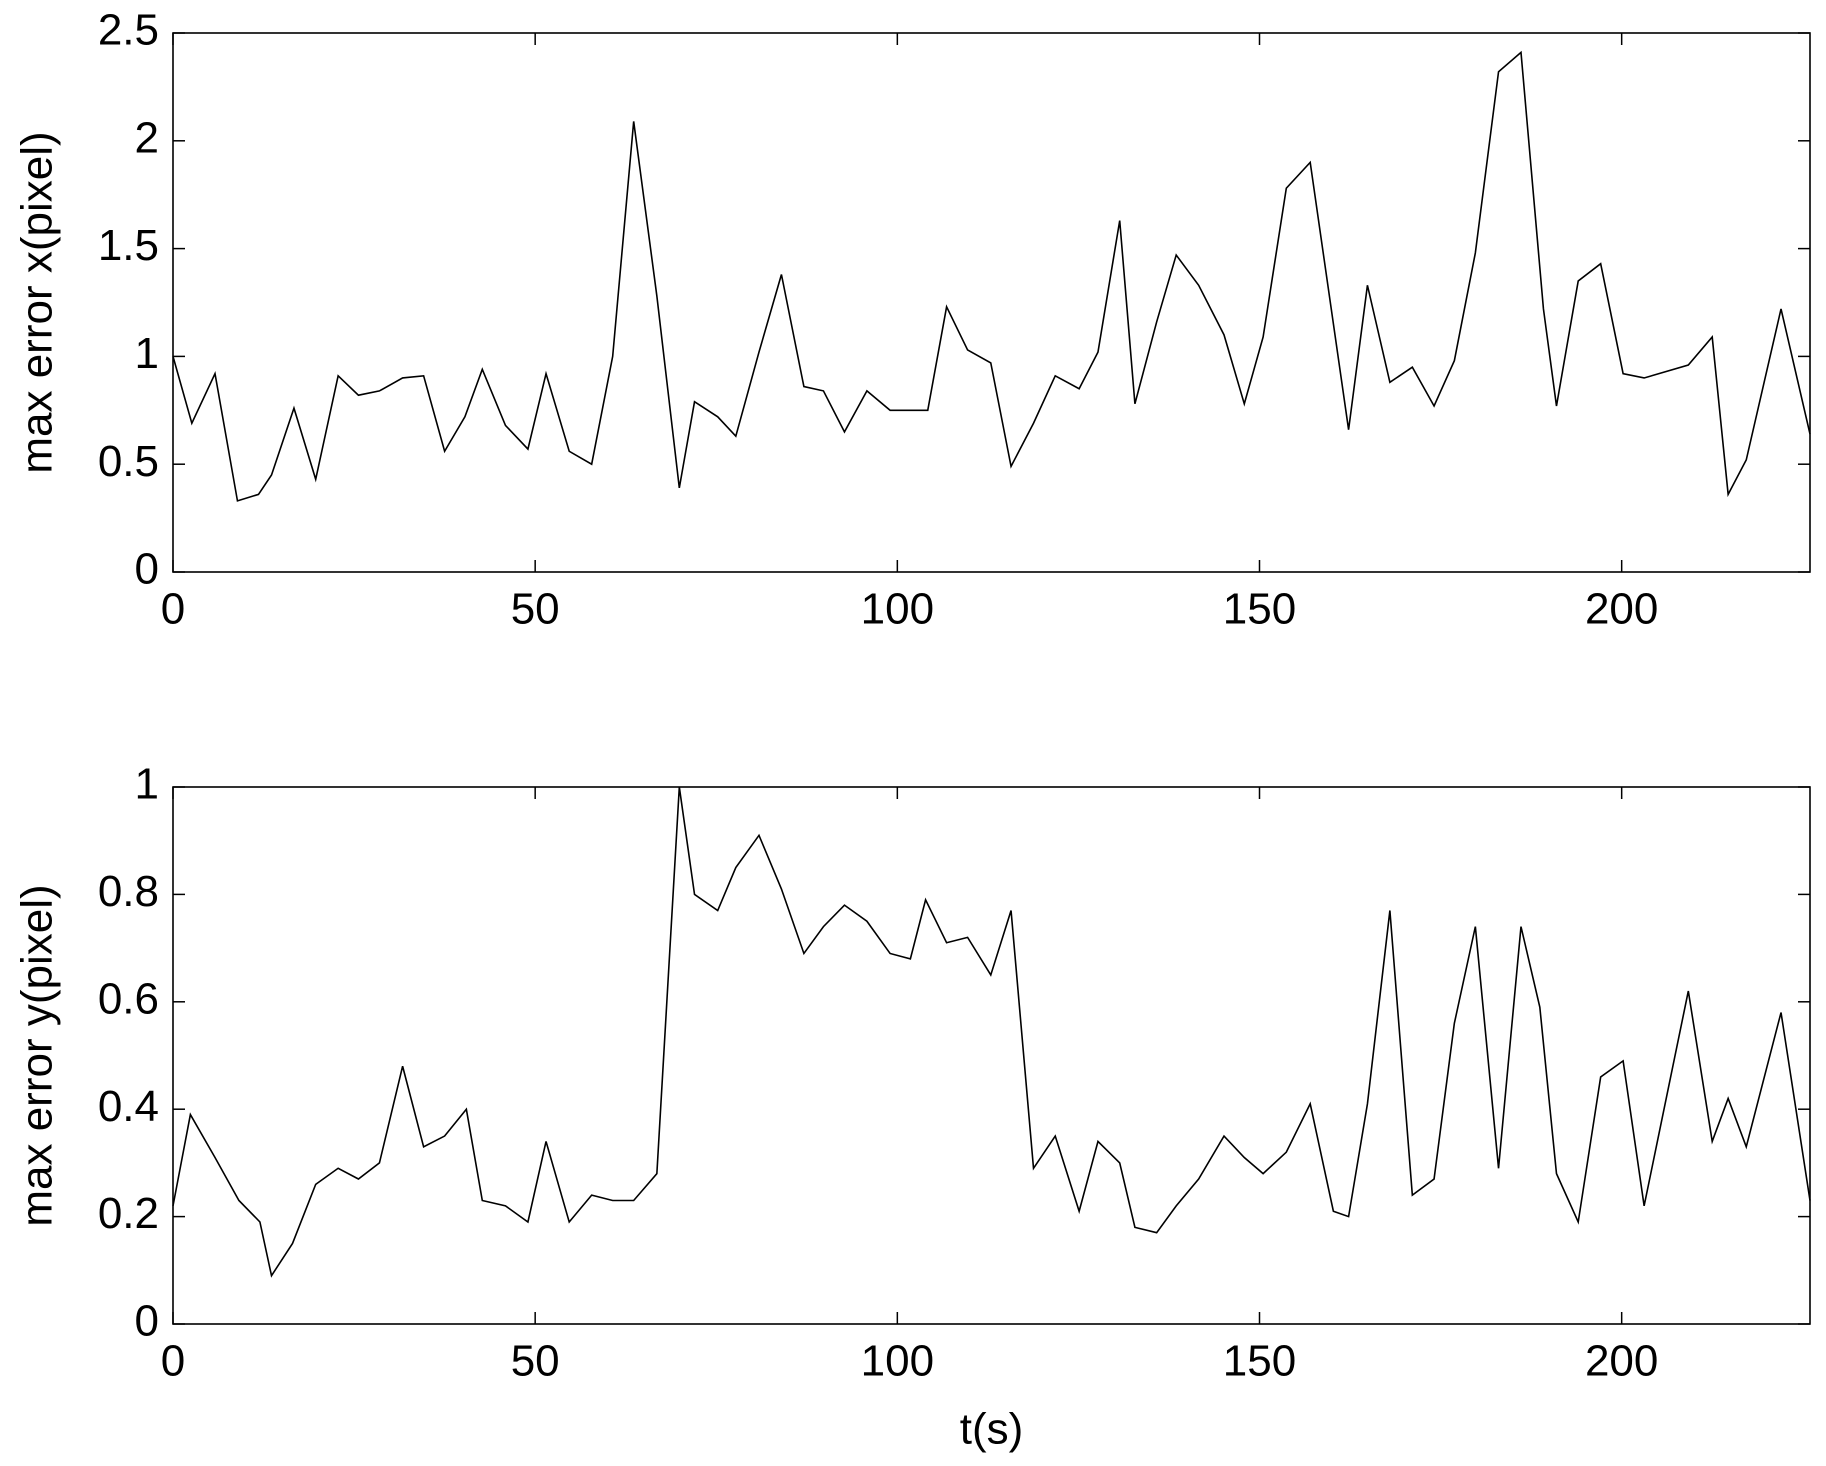 This screenshot has height=1466, width=1826. I want to click on y-tick-label: 2, so click(147, 137).